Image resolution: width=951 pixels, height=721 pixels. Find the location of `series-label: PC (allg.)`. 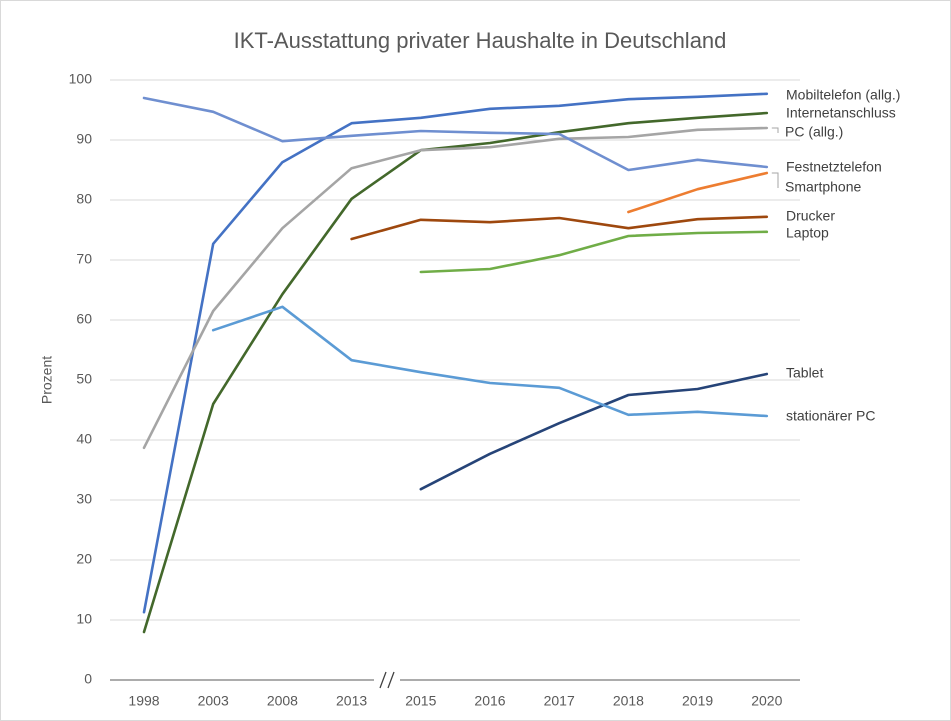

series-label: PC (allg.) is located at coordinates (814, 132).